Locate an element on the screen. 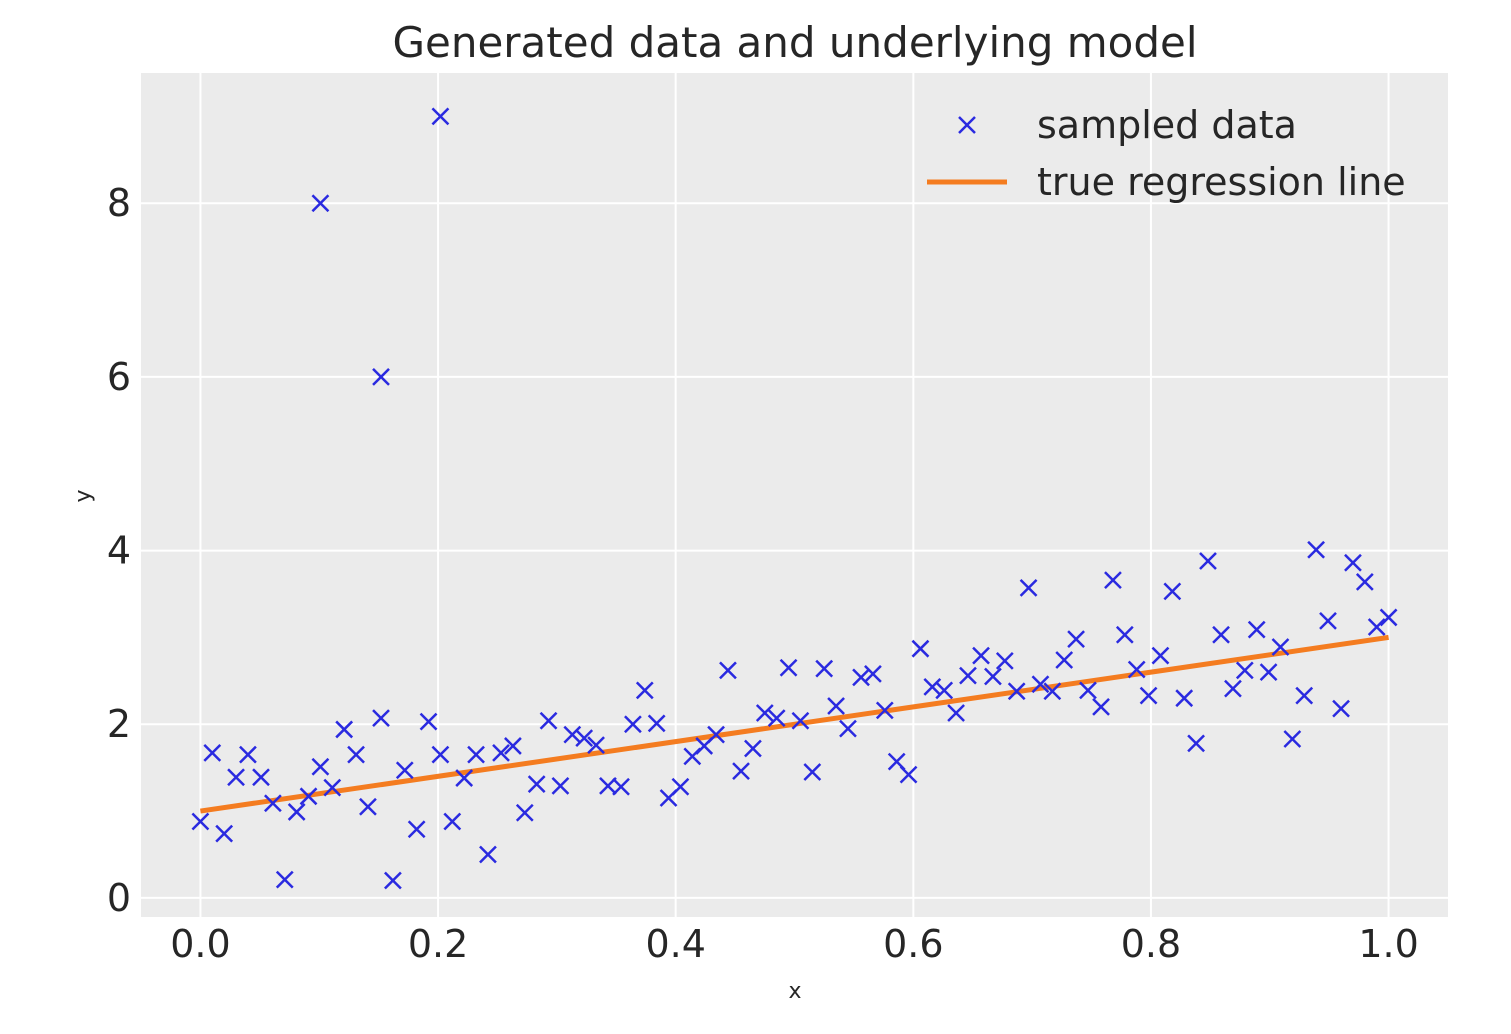 The height and width of the screenshot is (1034, 1511). x-tick-label: 1.0 is located at coordinates (1388, 944).